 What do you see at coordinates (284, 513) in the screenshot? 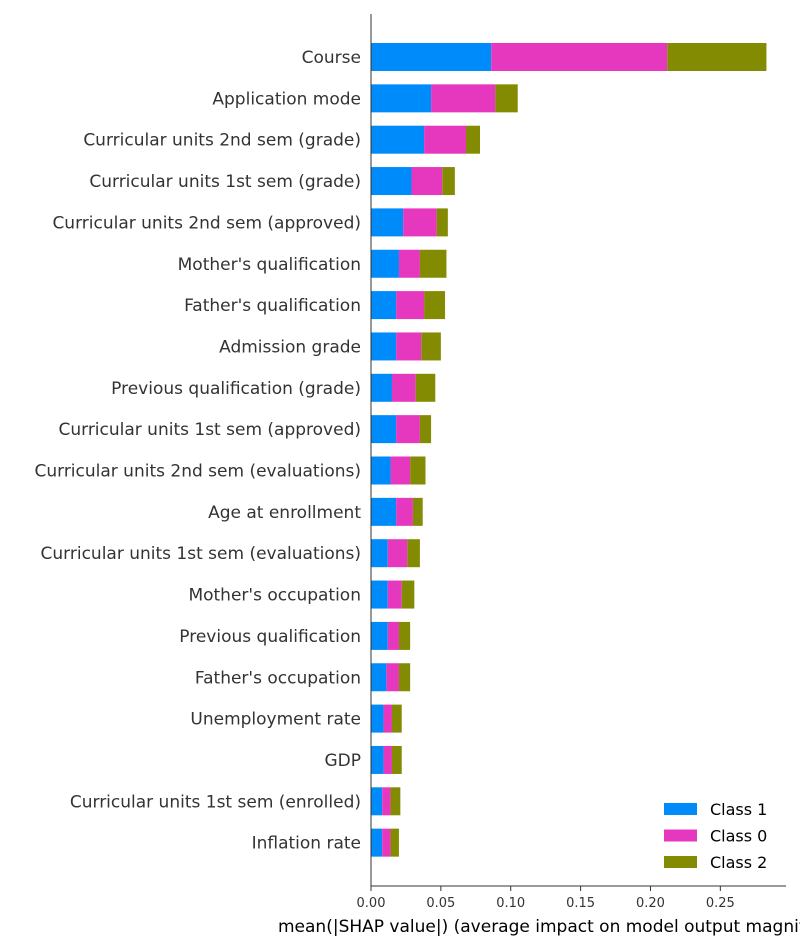
I see `category-label: Age at enrollment` at bounding box center [284, 513].